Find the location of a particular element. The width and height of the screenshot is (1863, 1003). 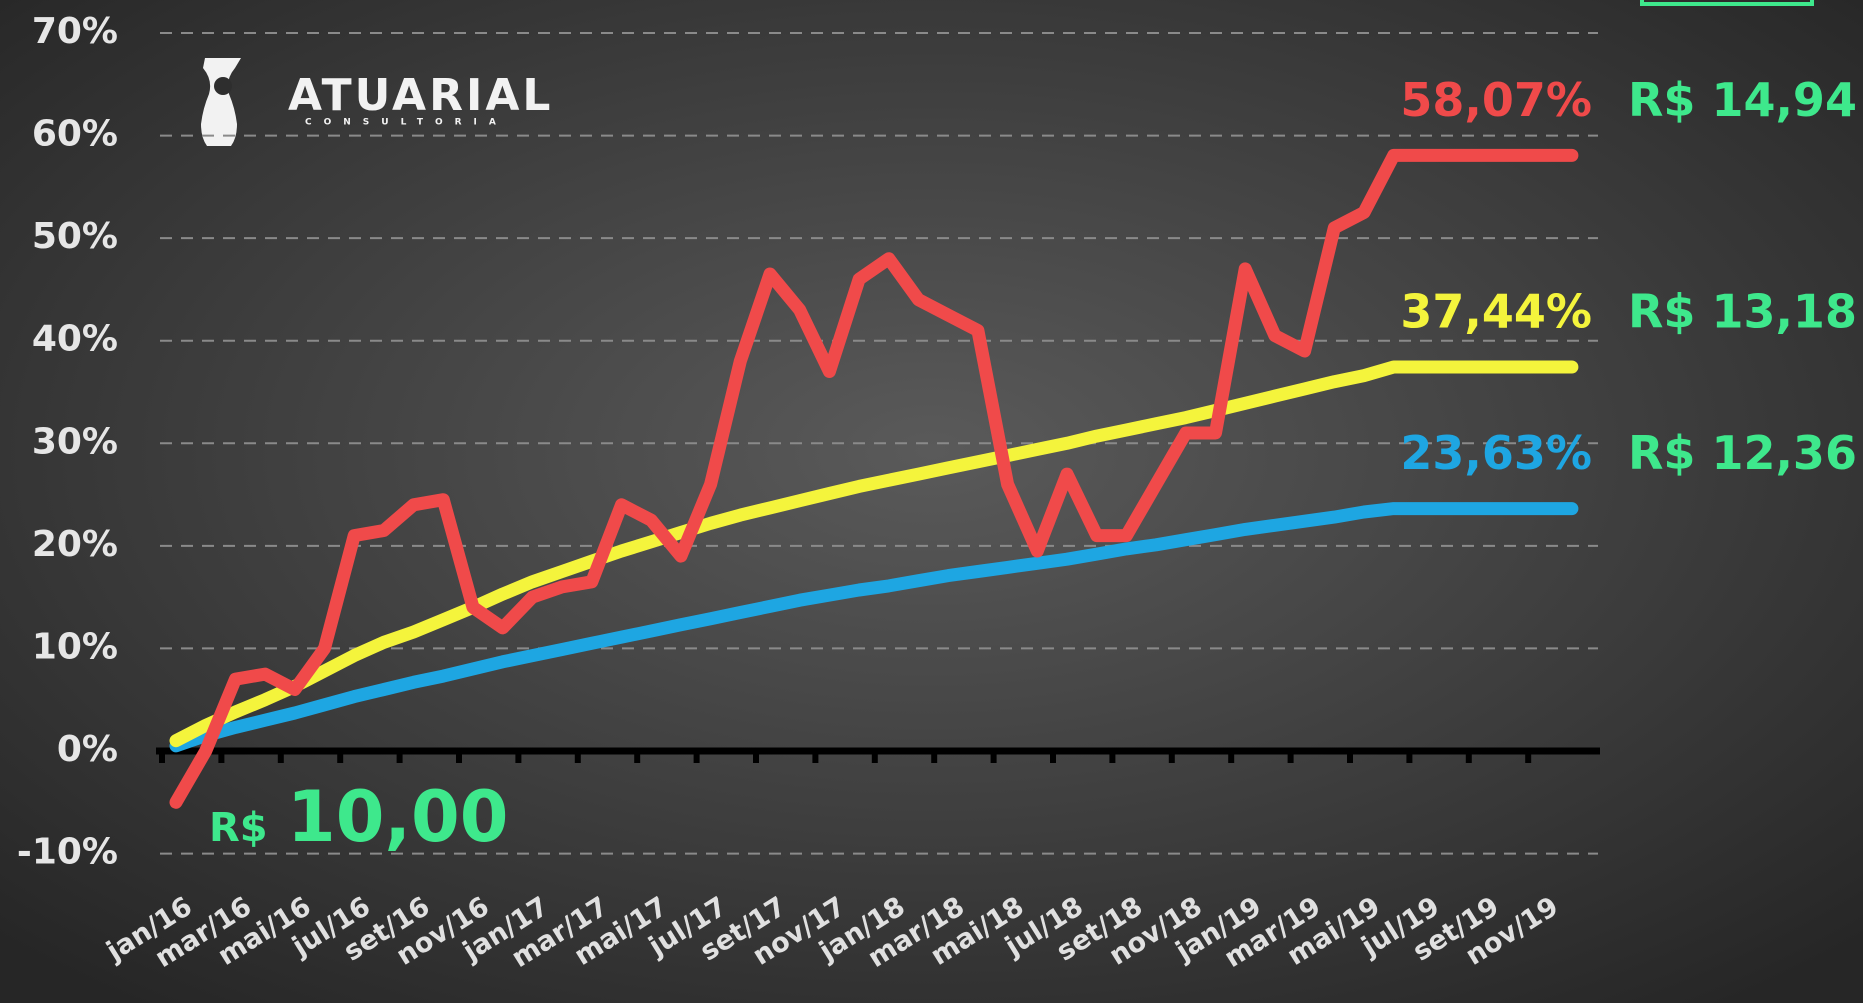

value-label: 37,44% is located at coordinates (1496, 311).